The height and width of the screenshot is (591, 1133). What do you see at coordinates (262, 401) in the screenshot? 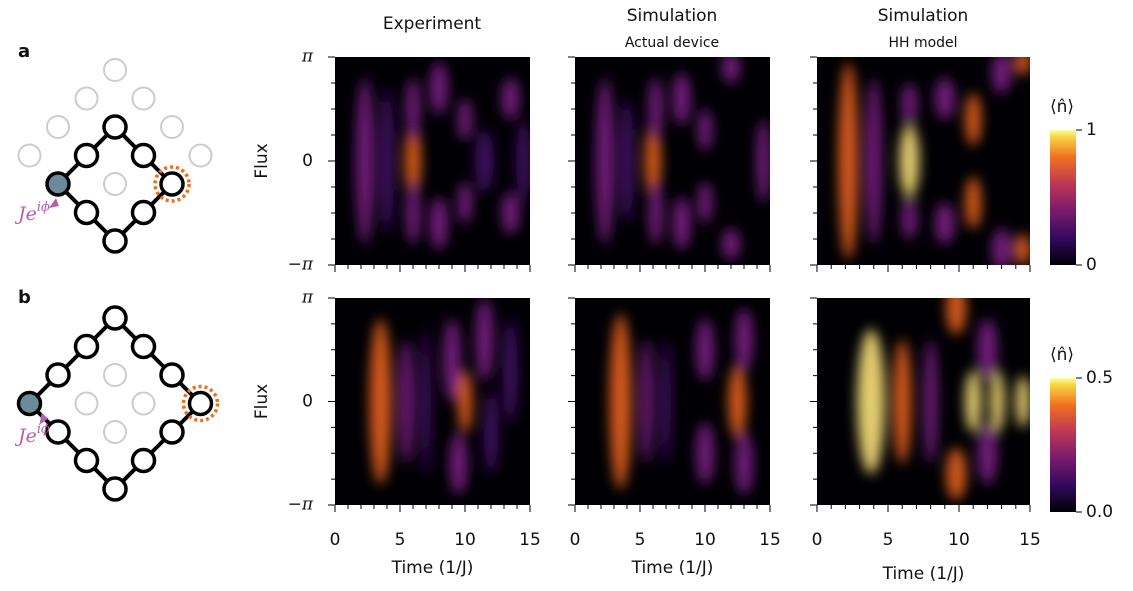
I see `y-axis-label: Flux` at bounding box center [262, 401].